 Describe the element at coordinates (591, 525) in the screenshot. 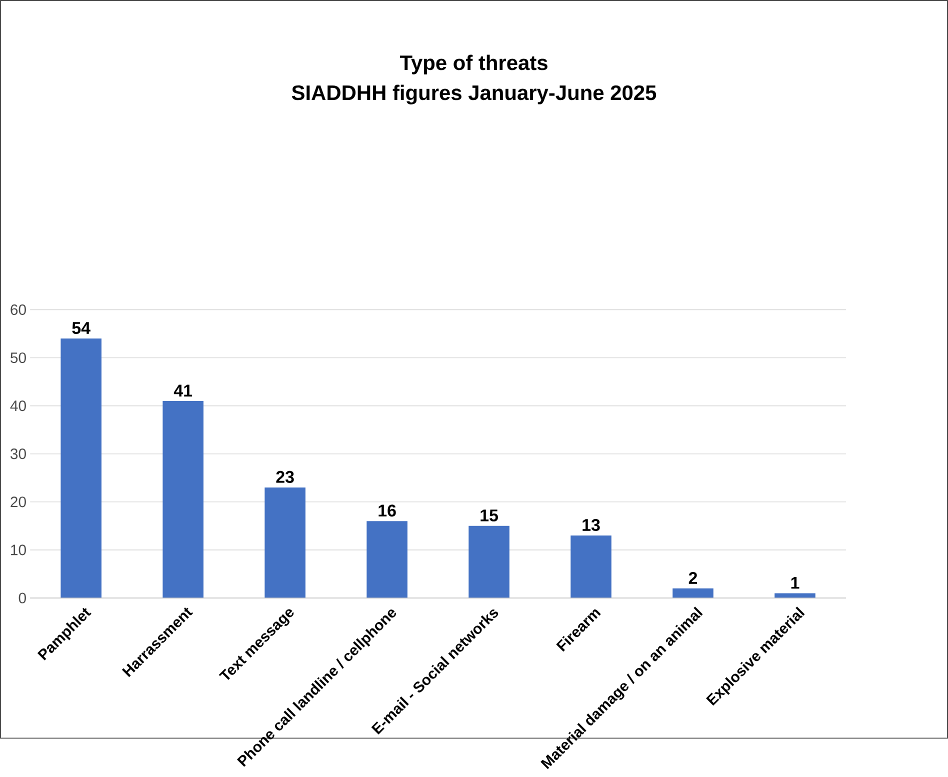

I see `data-label: 13` at that location.